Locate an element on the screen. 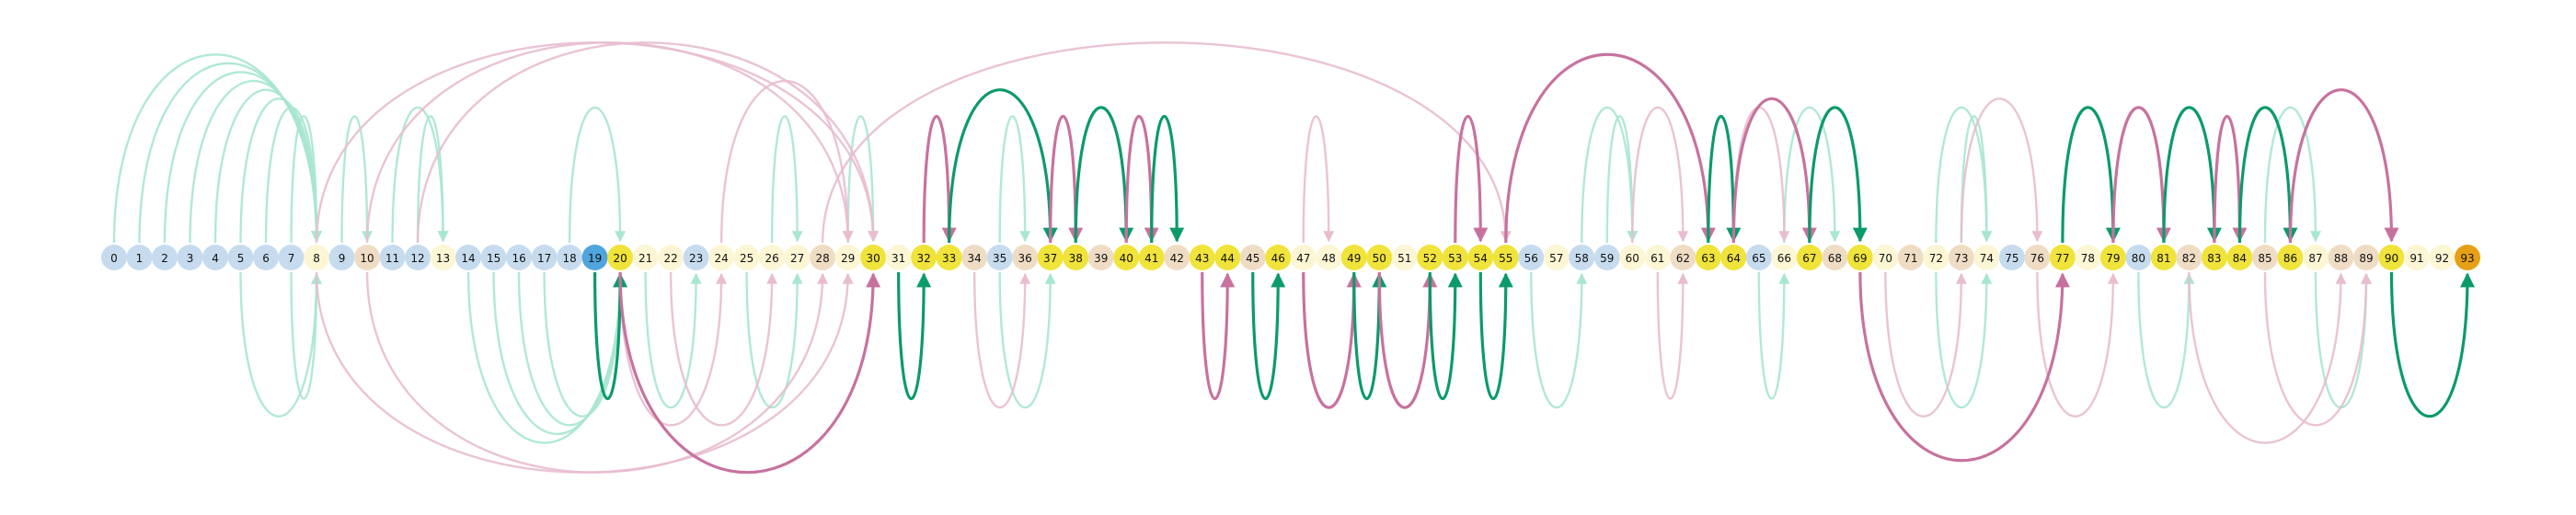 The width and height of the screenshot is (2576, 515). node-label: 39 is located at coordinates (1101, 258).